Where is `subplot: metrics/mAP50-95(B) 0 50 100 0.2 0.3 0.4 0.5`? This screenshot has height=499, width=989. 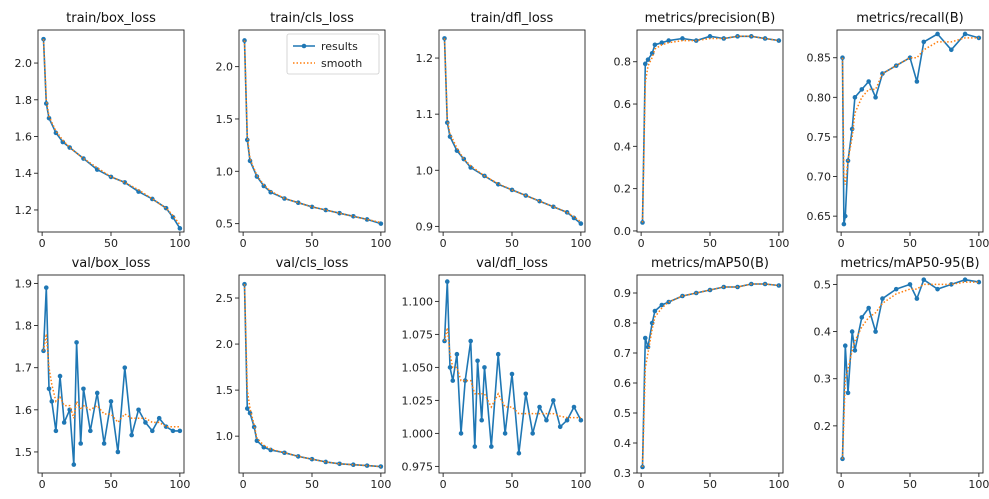 subplot: metrics/mAP50-95(B) 0 50 100 0.2 0.3 0.4 0.5 is located at coordinates (901, 373).